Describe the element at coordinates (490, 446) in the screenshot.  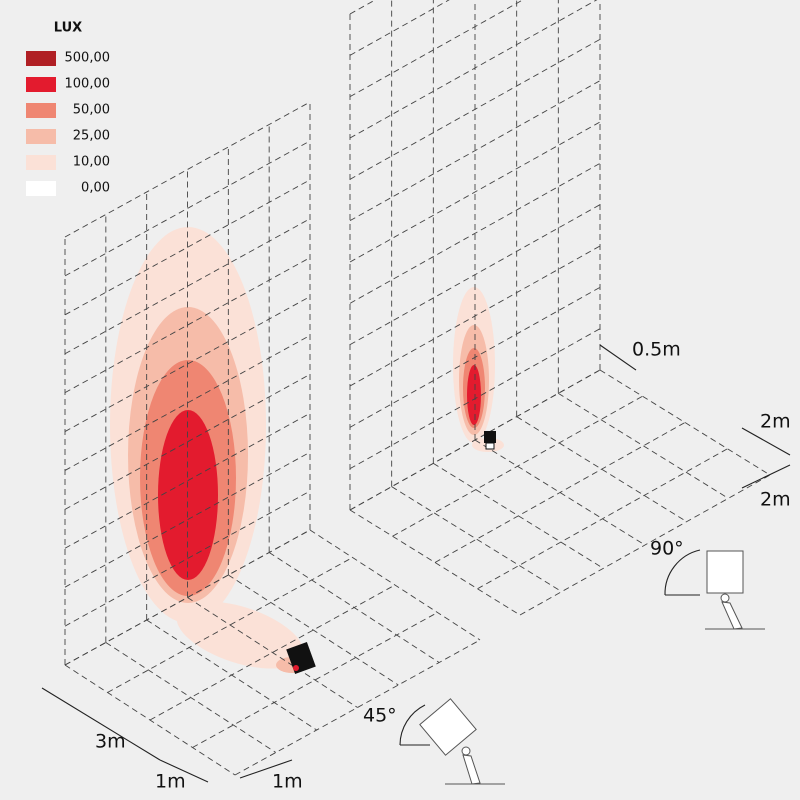
I see `luminaire-base` at that location.